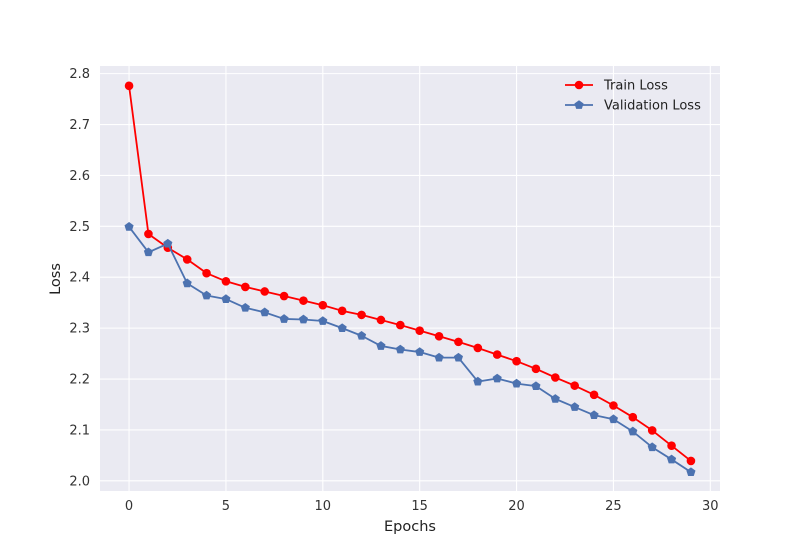  I want to click on y-tick-label: 2.0, so click(79, 481).